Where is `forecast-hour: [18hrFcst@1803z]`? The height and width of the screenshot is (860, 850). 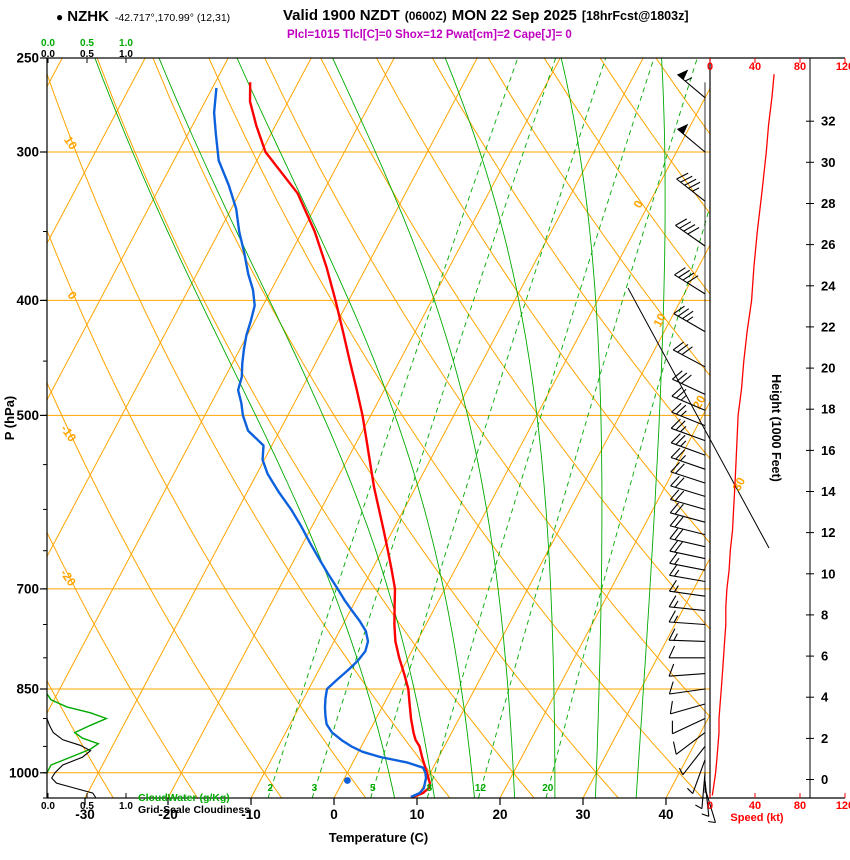 forecast-hour: [18hrFcst@1803z] is located at coordinates (635, 16).